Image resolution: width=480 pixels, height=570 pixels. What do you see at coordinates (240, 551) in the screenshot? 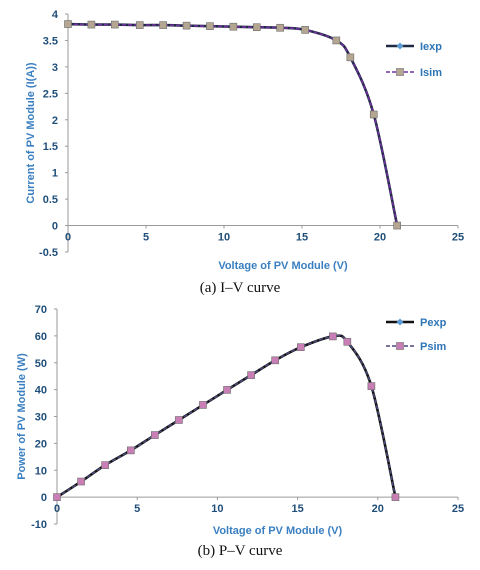
I see `figure-caption: (b) P–V curve` at bounding box center [240, 551].